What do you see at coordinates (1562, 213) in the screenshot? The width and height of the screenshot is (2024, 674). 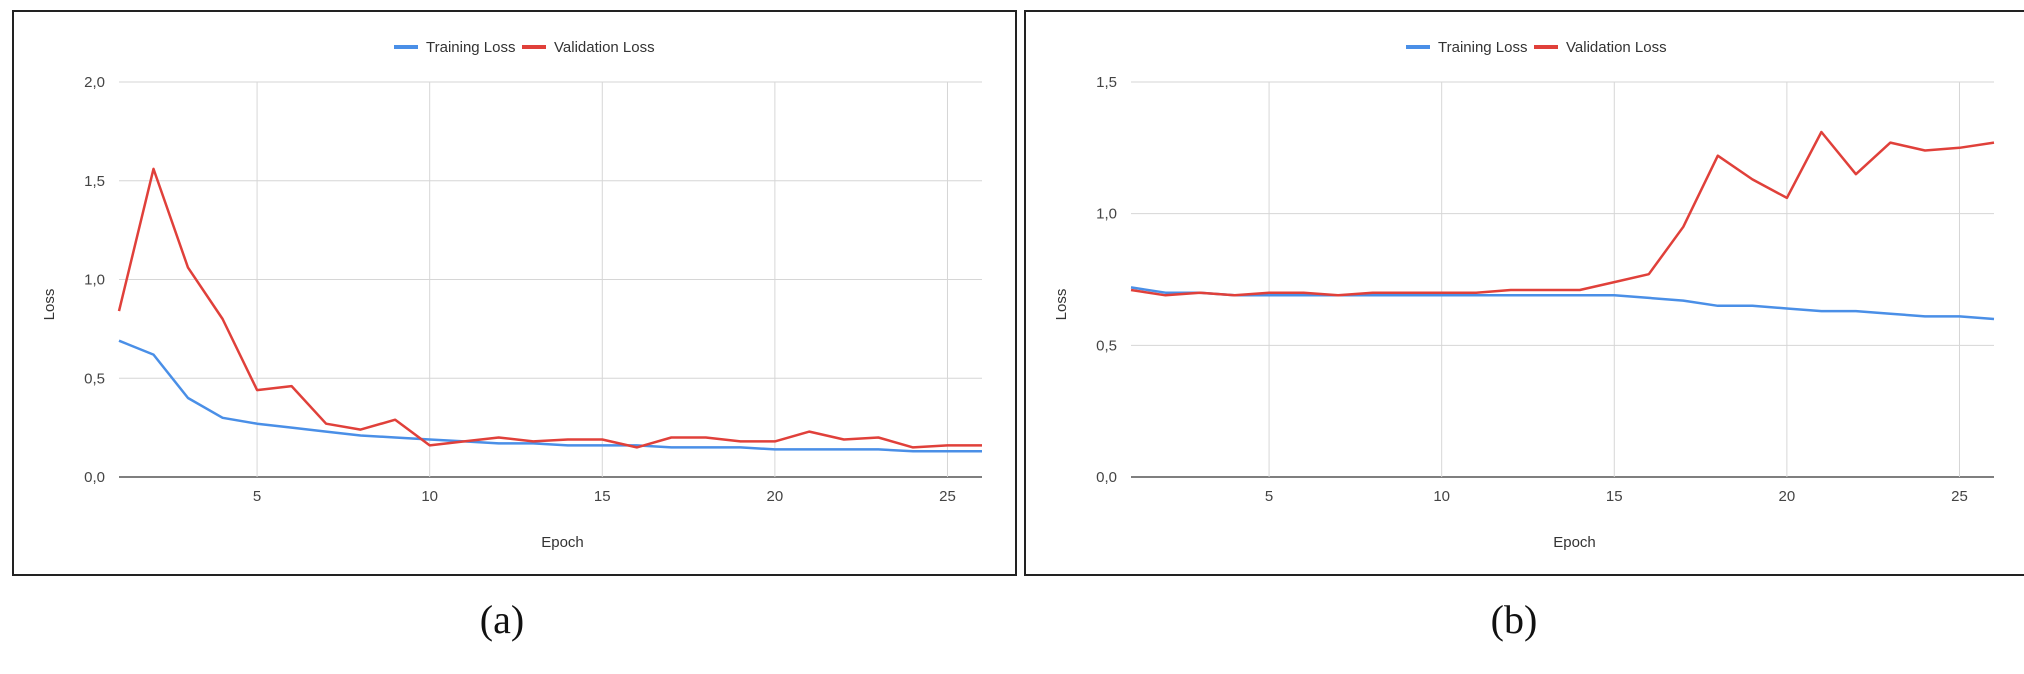 I see `series-line-validation-loss` at bounding box center [1562, 213].